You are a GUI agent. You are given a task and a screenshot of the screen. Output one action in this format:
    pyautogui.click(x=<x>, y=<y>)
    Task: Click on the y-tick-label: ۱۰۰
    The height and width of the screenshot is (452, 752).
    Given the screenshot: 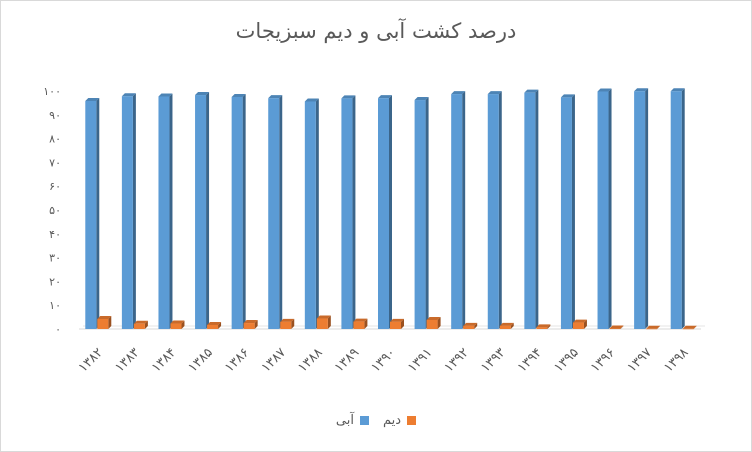 What is the action you would take?
    pyautogui.click(x=52, y=91)
    